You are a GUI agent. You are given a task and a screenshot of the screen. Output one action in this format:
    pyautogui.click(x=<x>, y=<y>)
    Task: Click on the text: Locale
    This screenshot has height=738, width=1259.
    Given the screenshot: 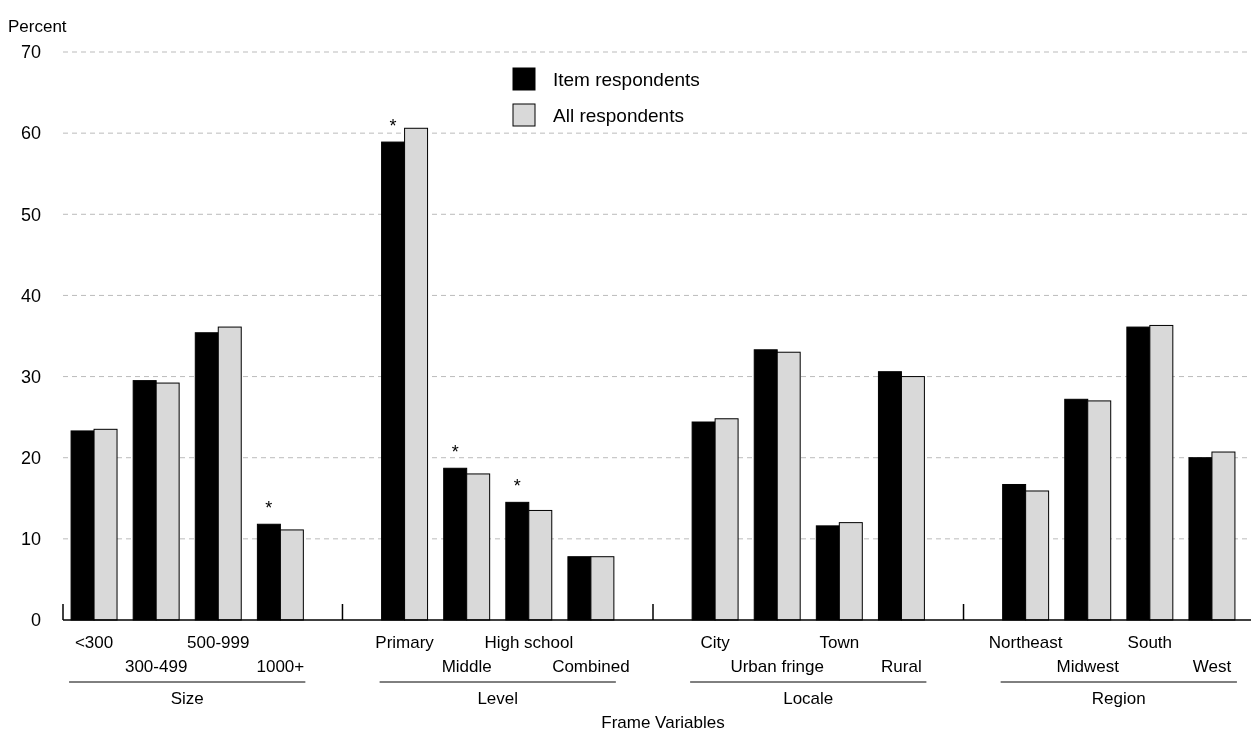 What is the action you would take?
    pyautogui.click(x=808, y=698)
    